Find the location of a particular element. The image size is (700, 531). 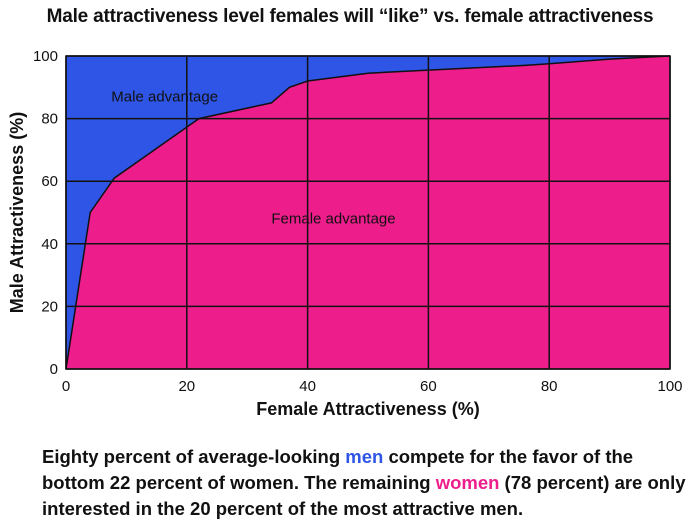

y-tick-label: 40 is located at coordinates (49, 244).